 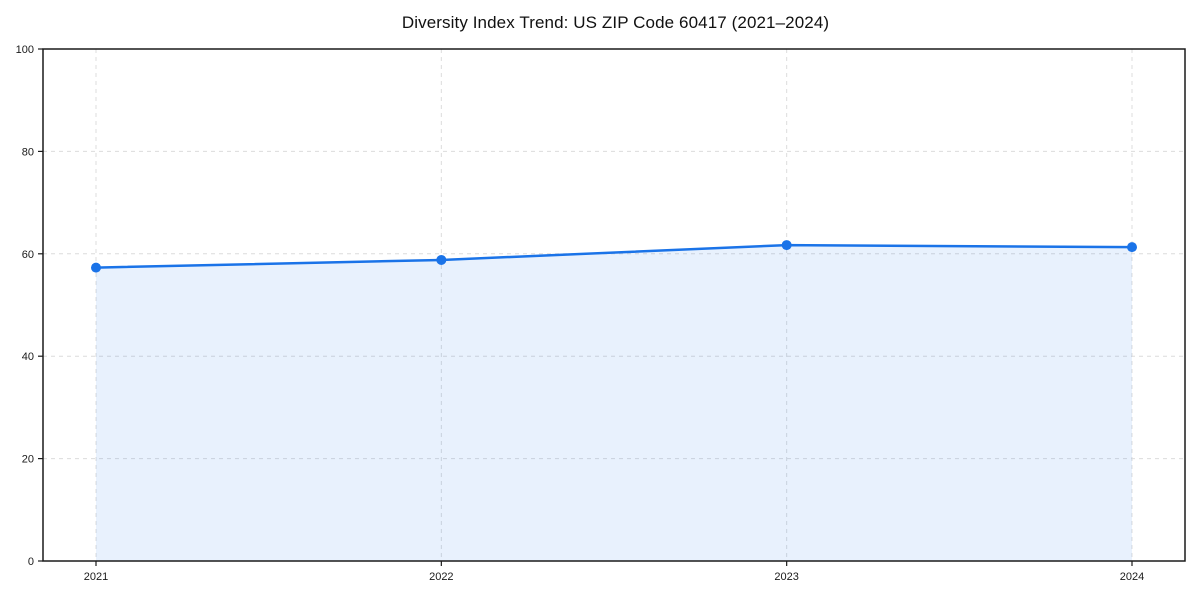 What do you see at coordinates (96, 577) in the screenshot?
I see `x-tick-label: 2021` at bounding box center [96, 577].